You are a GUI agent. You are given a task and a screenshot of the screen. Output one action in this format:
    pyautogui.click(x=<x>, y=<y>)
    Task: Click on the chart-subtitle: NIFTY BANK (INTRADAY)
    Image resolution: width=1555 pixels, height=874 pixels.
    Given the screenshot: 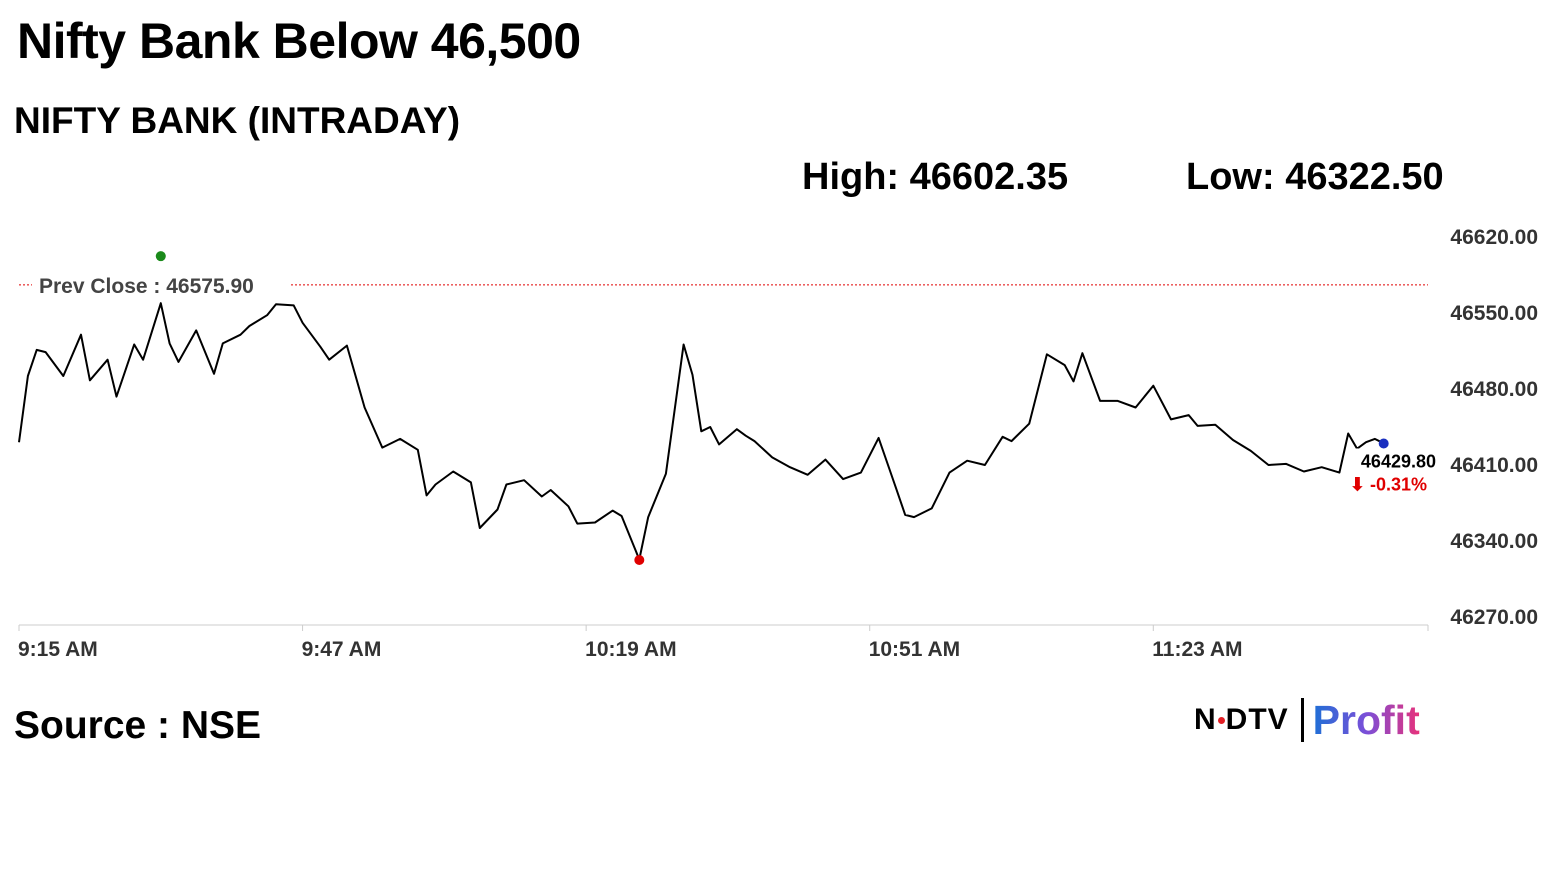 What is the action you would take?
    pyautogui.click(x=237, y=120)
    